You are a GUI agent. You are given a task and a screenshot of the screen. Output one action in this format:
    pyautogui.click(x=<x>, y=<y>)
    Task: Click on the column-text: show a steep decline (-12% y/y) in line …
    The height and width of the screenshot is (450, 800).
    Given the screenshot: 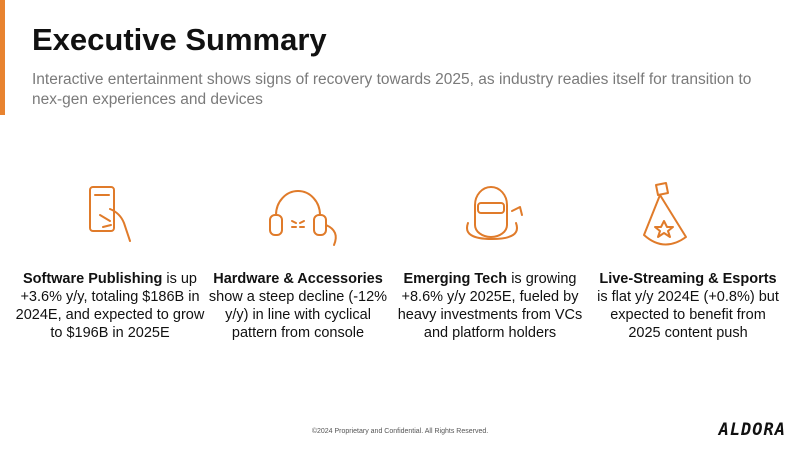 What is the action you would take?
    pyautogui.click(x=298, y=315)
    